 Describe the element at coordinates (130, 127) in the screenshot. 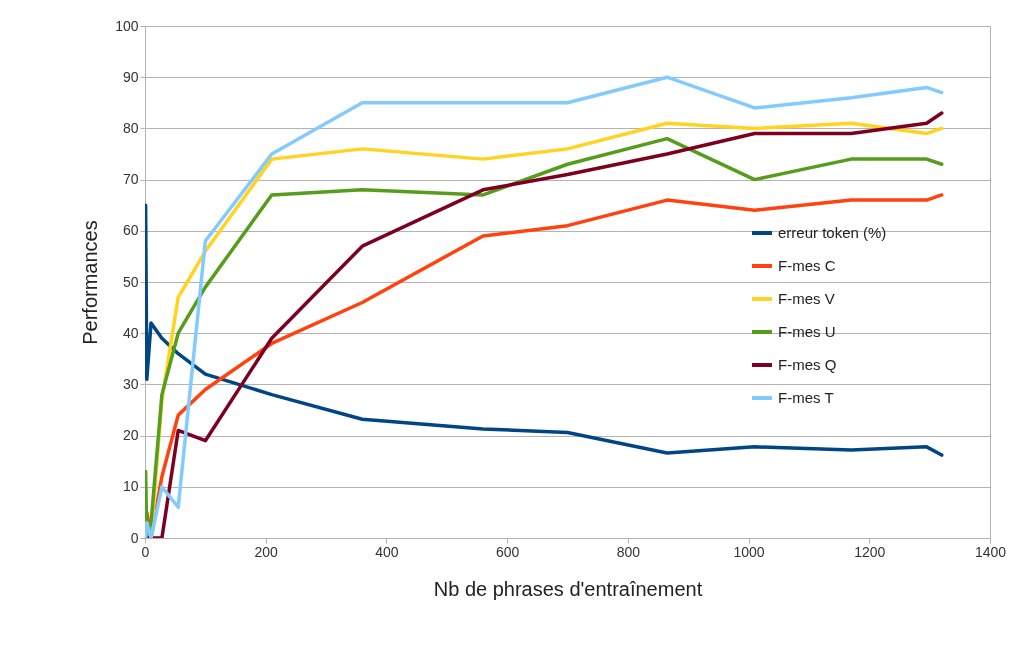

I see `y-tick-label: 80` at that location.